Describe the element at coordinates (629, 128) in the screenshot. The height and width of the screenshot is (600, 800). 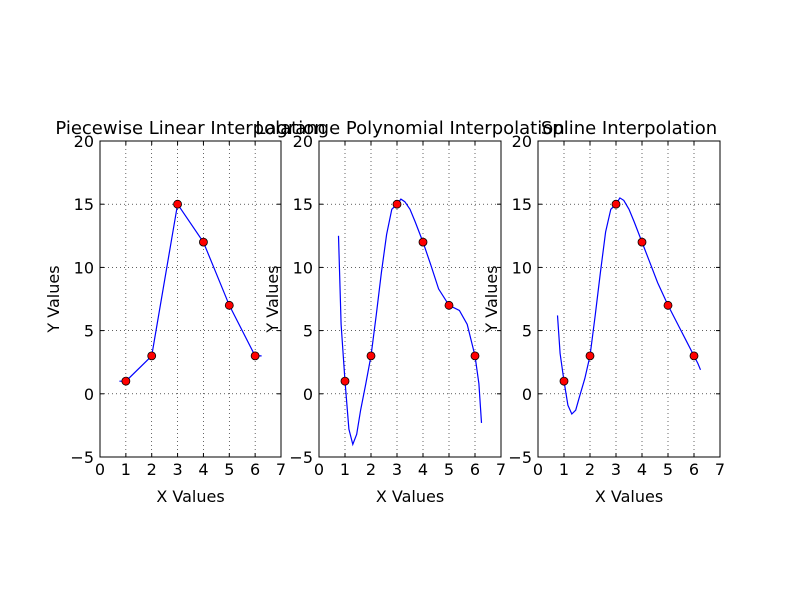
I see `chart-title: Spline Interpolation` at that location.